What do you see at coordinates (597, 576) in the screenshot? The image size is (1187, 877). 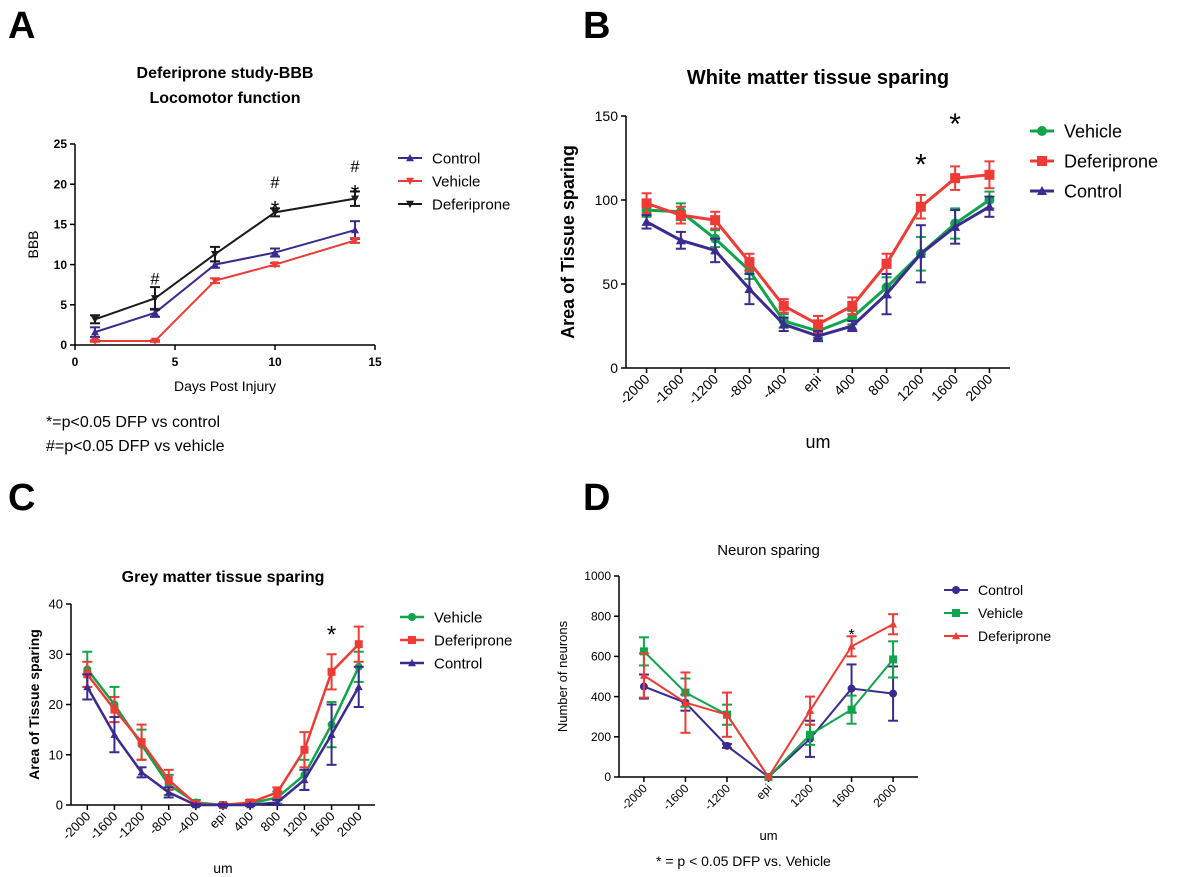 I see `y-tick-label: 1000` at bounding box center [597, 576].